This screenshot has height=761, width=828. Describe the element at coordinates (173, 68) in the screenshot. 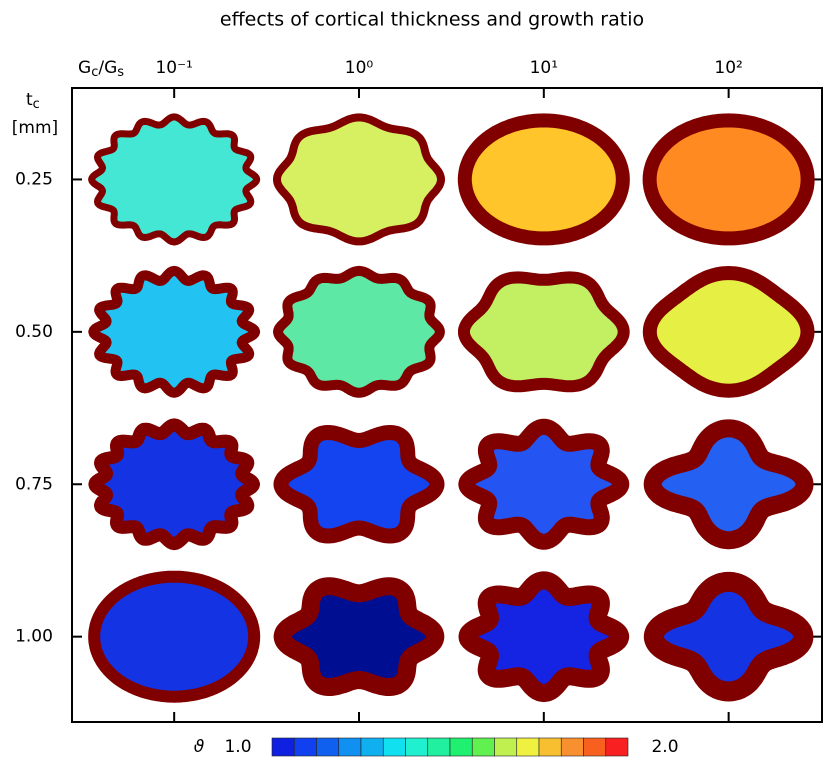

I see `x-tick-label: 10⁻¹` at that location.